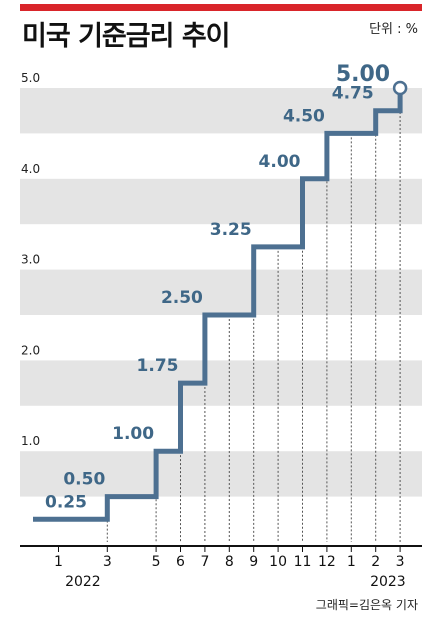 The image size is (430, 622). What do you see at coordinates (83, 582) in the screenshot?
I see `year-label: 2022` at bounding box center [83, 582].